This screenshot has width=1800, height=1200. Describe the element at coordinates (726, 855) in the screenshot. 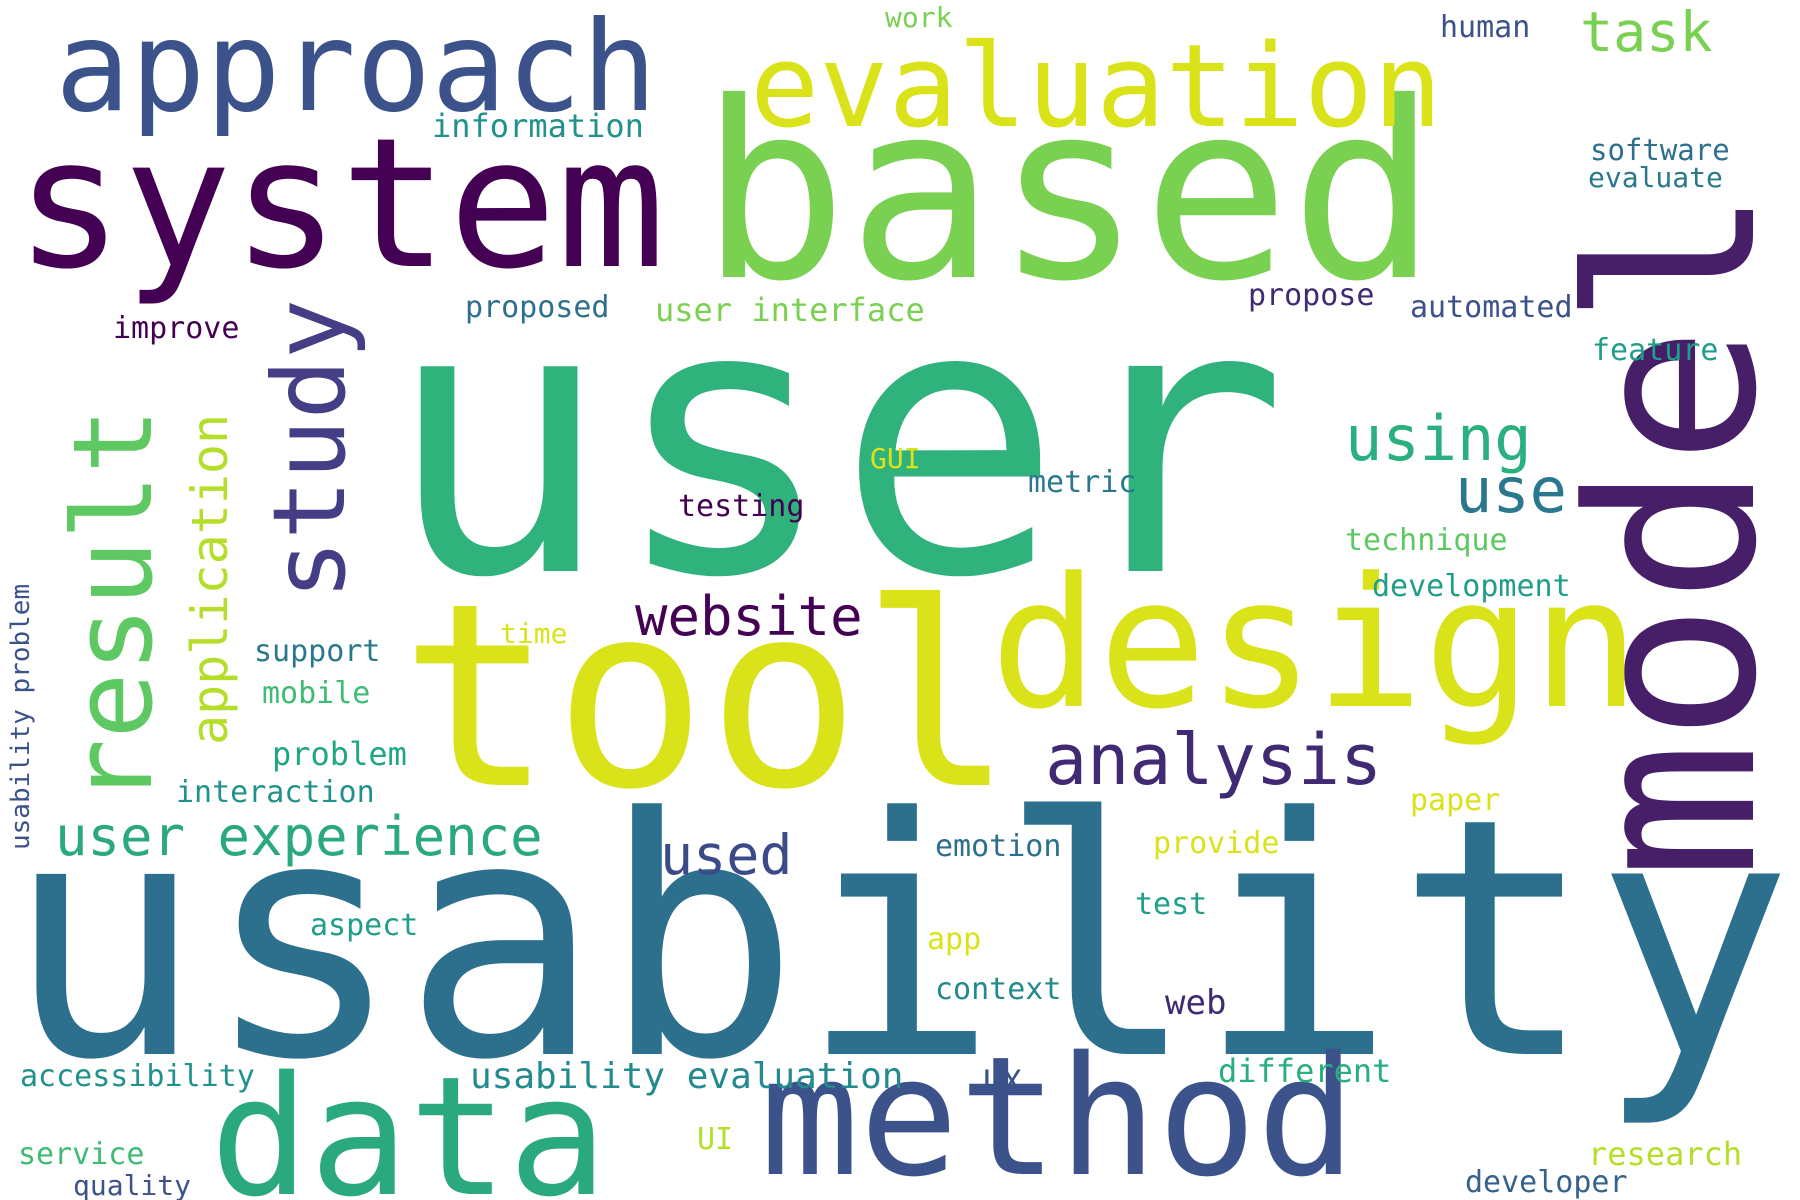

I see `word-used: used` at that location.